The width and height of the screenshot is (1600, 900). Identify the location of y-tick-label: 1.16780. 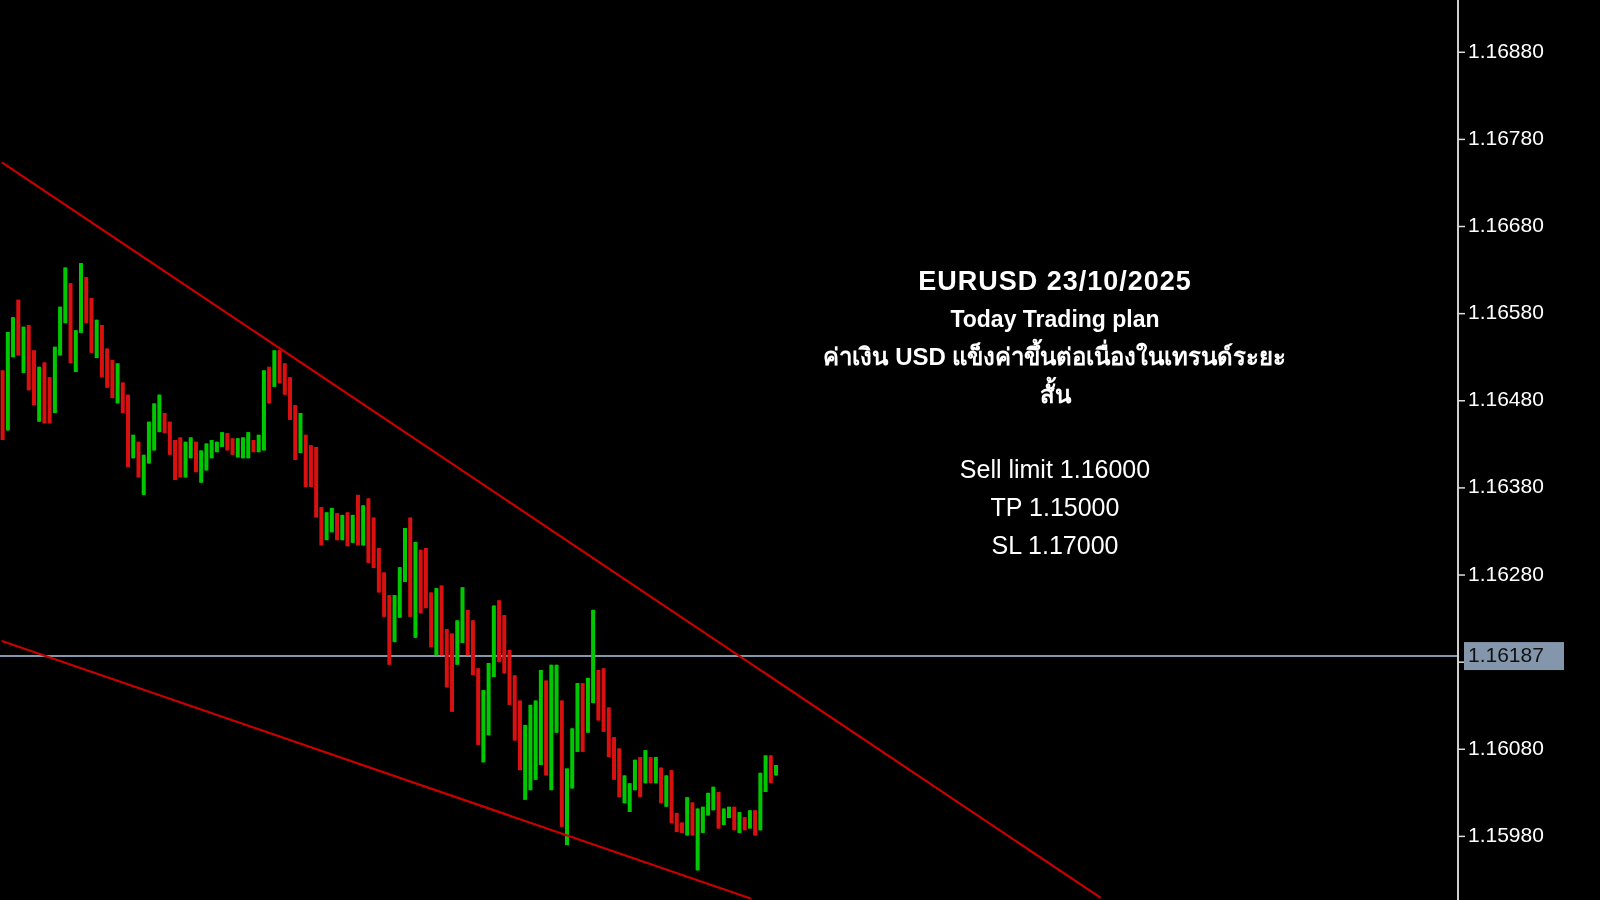
(1506, 137).